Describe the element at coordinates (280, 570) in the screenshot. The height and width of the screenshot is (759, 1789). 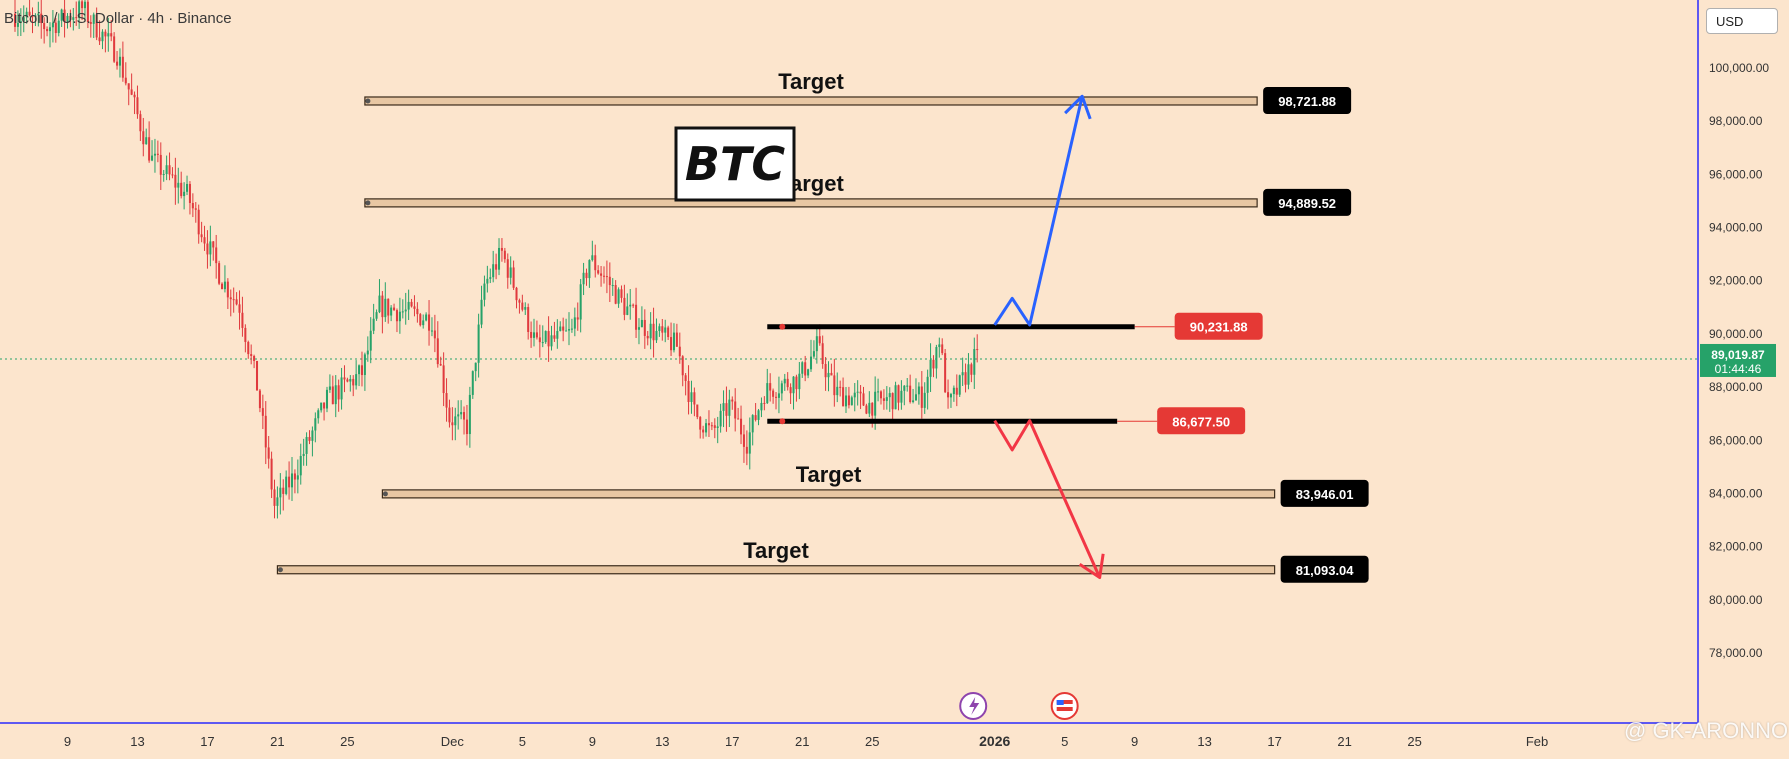
I see `target-zone-handle` at that location.